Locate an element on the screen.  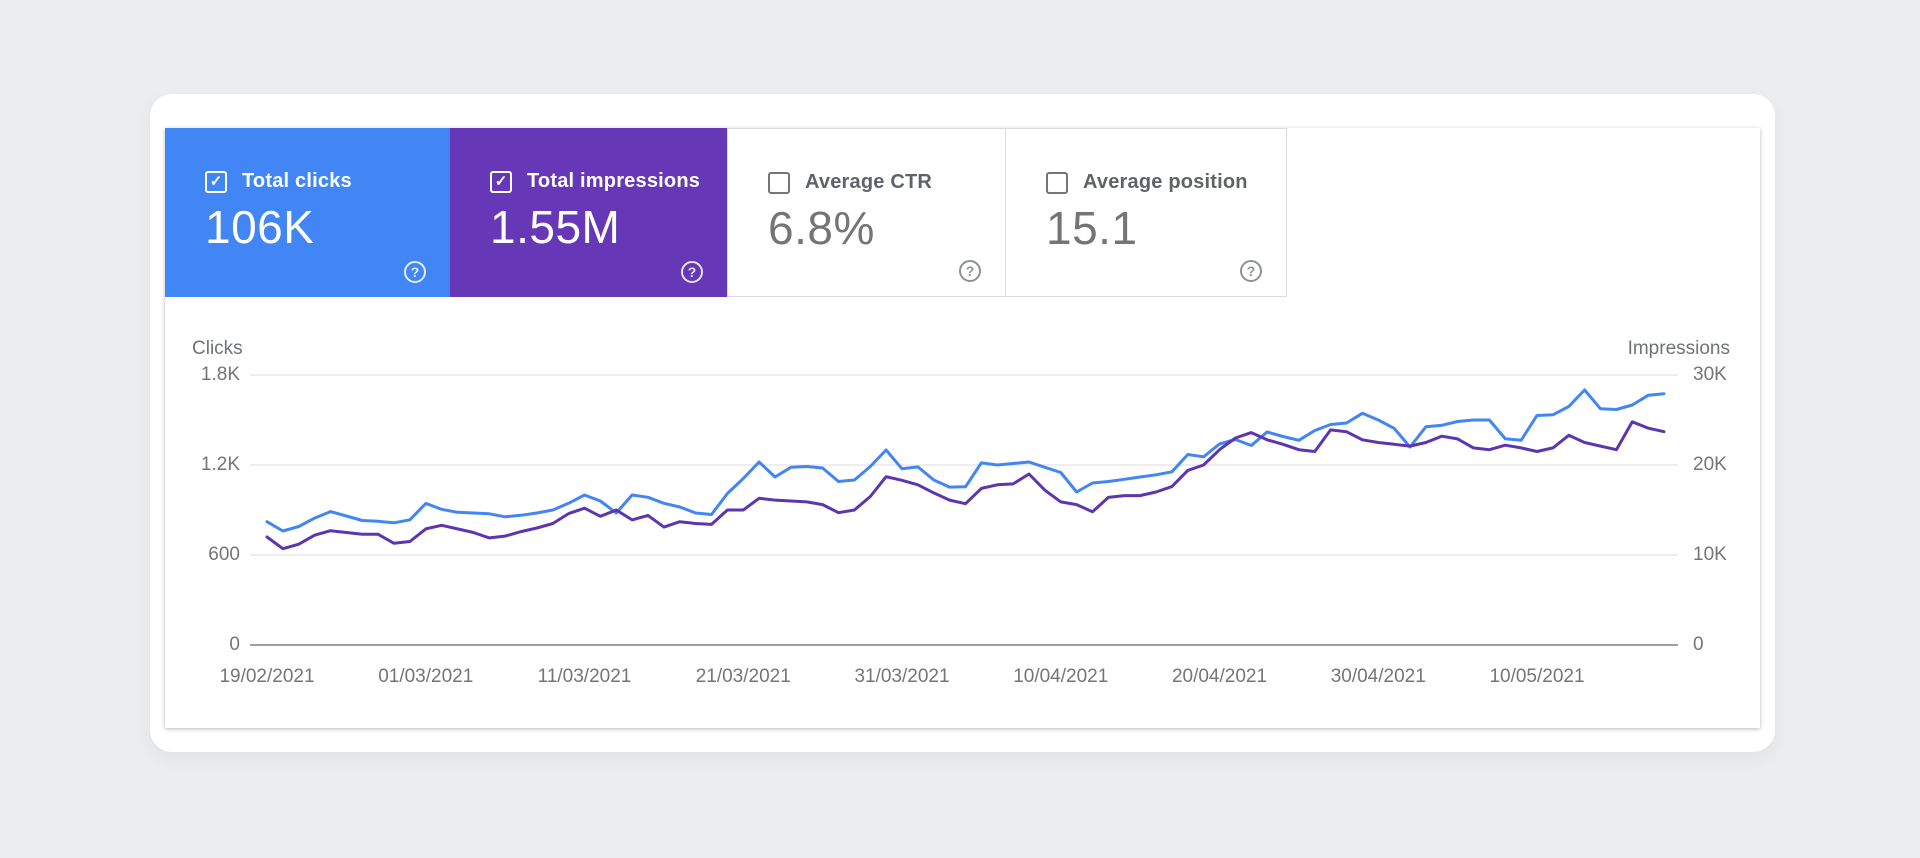
metric-card-value: 6.8% is located at coordinates (821, 228).